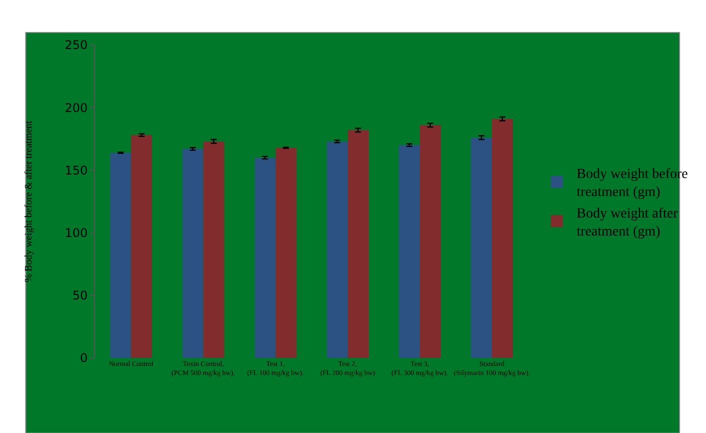 This screenshot has width=706, height=433. Describe the element at coordinates (80, 295) in the screenshot. I see `y-tick-label: 50` at that location.